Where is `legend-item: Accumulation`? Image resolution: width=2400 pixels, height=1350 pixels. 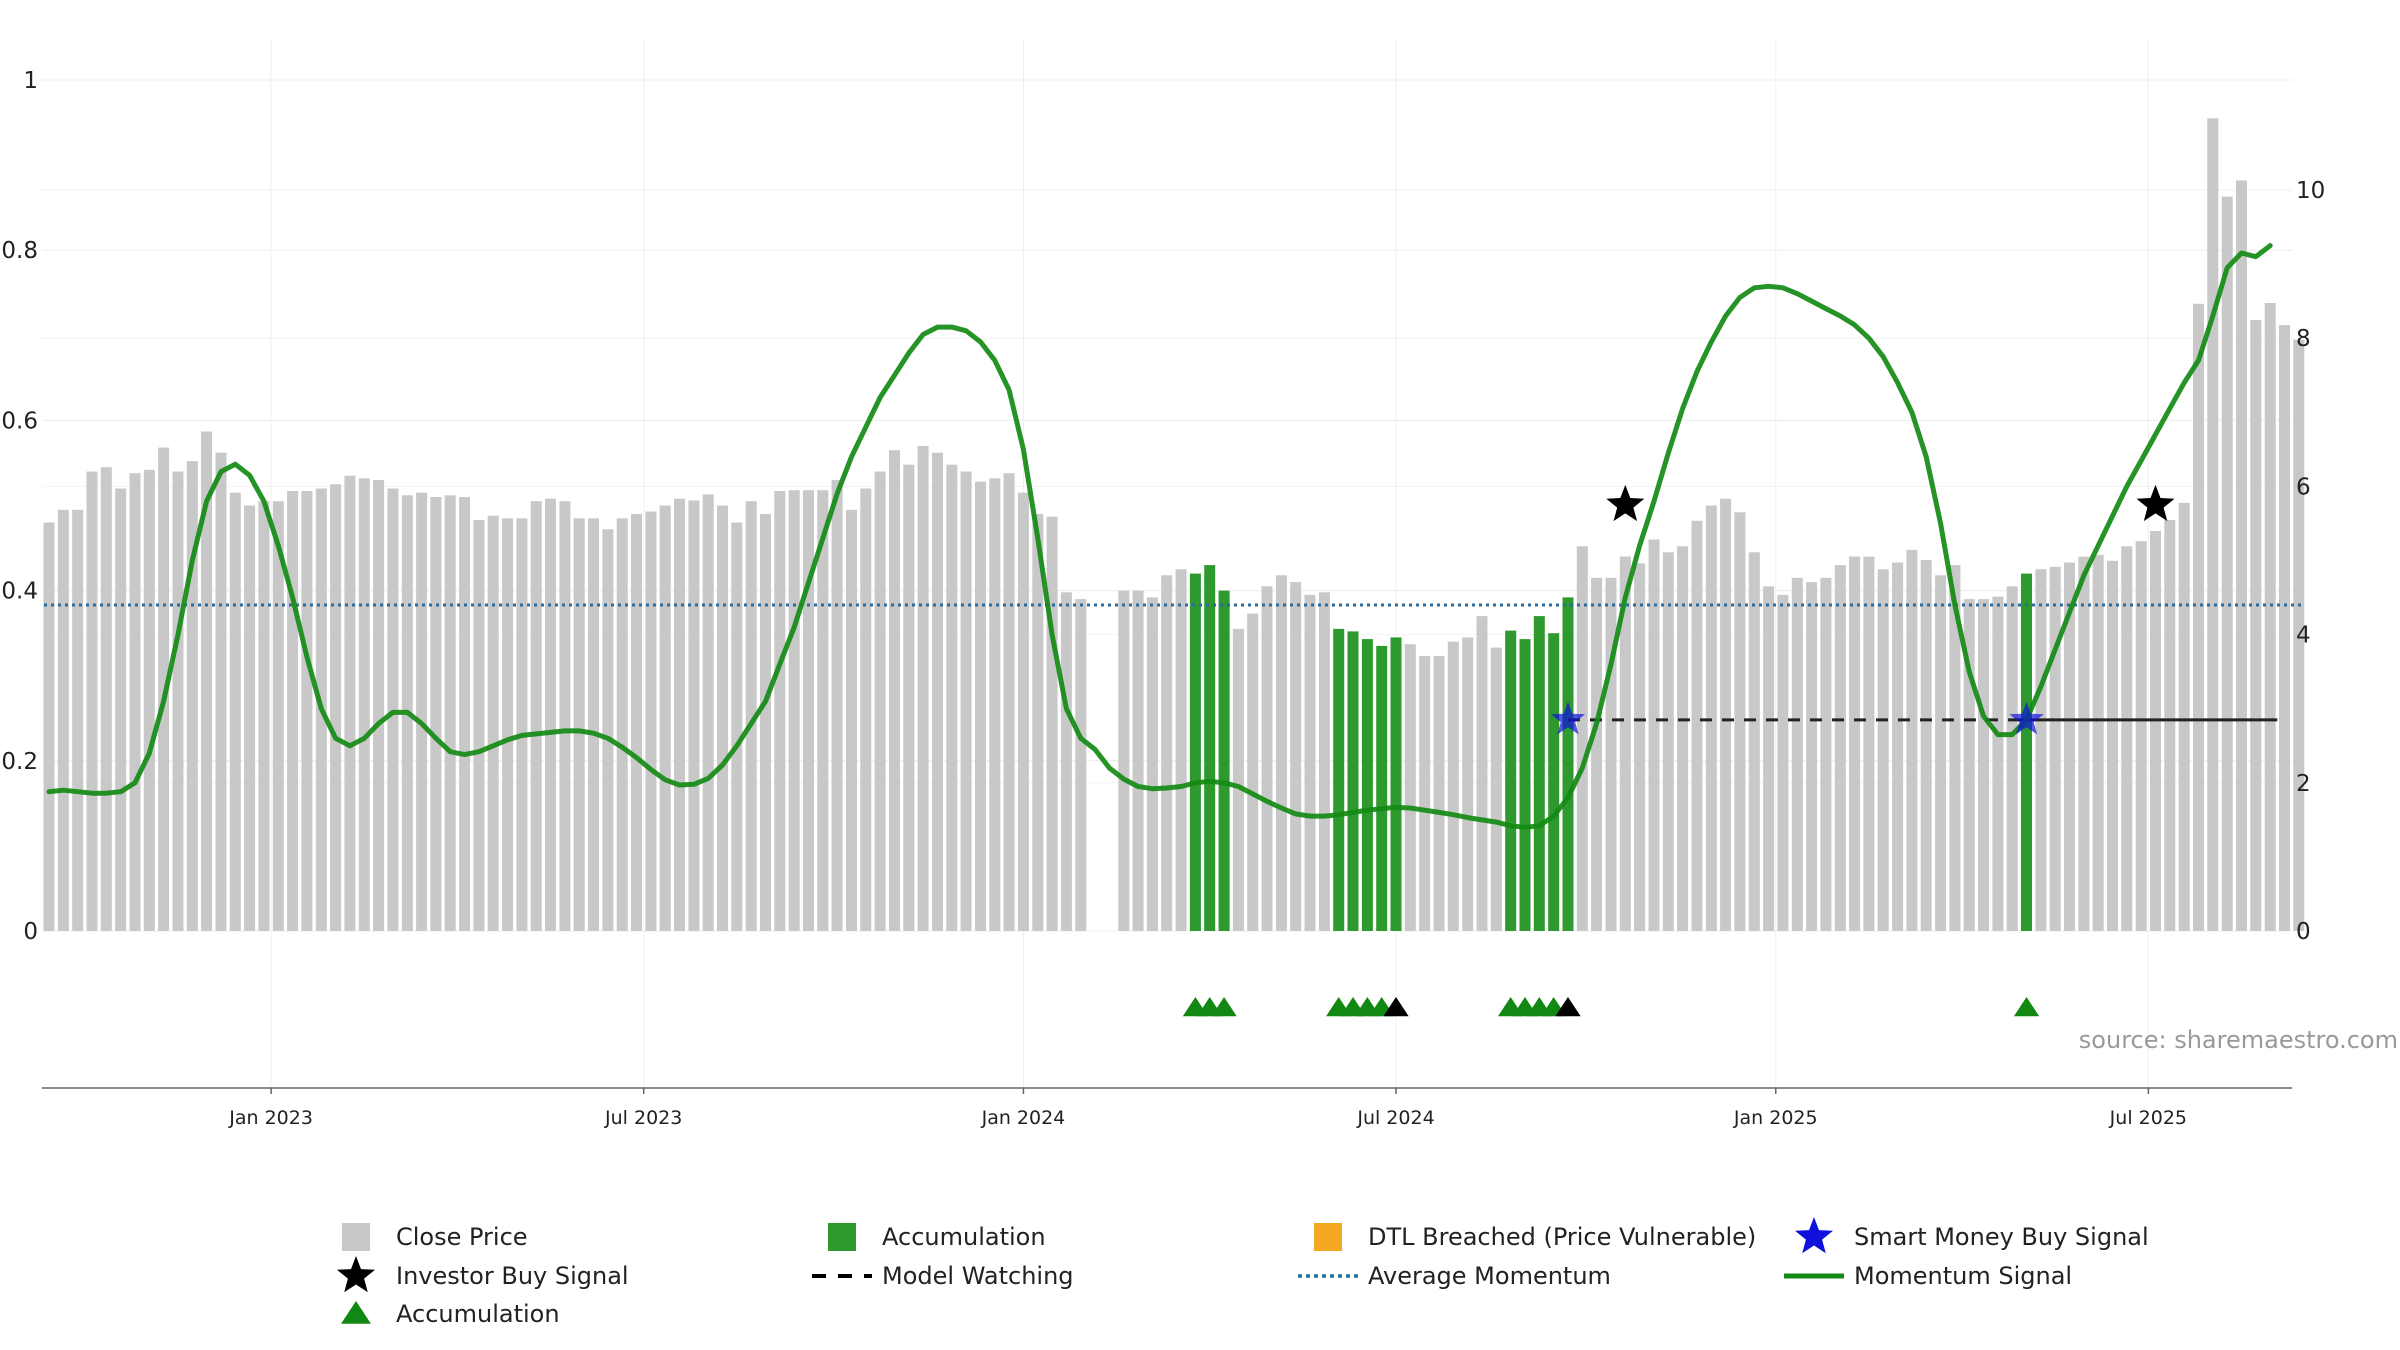
legend-item: Accumulation is located at coordinates (450, 1314).